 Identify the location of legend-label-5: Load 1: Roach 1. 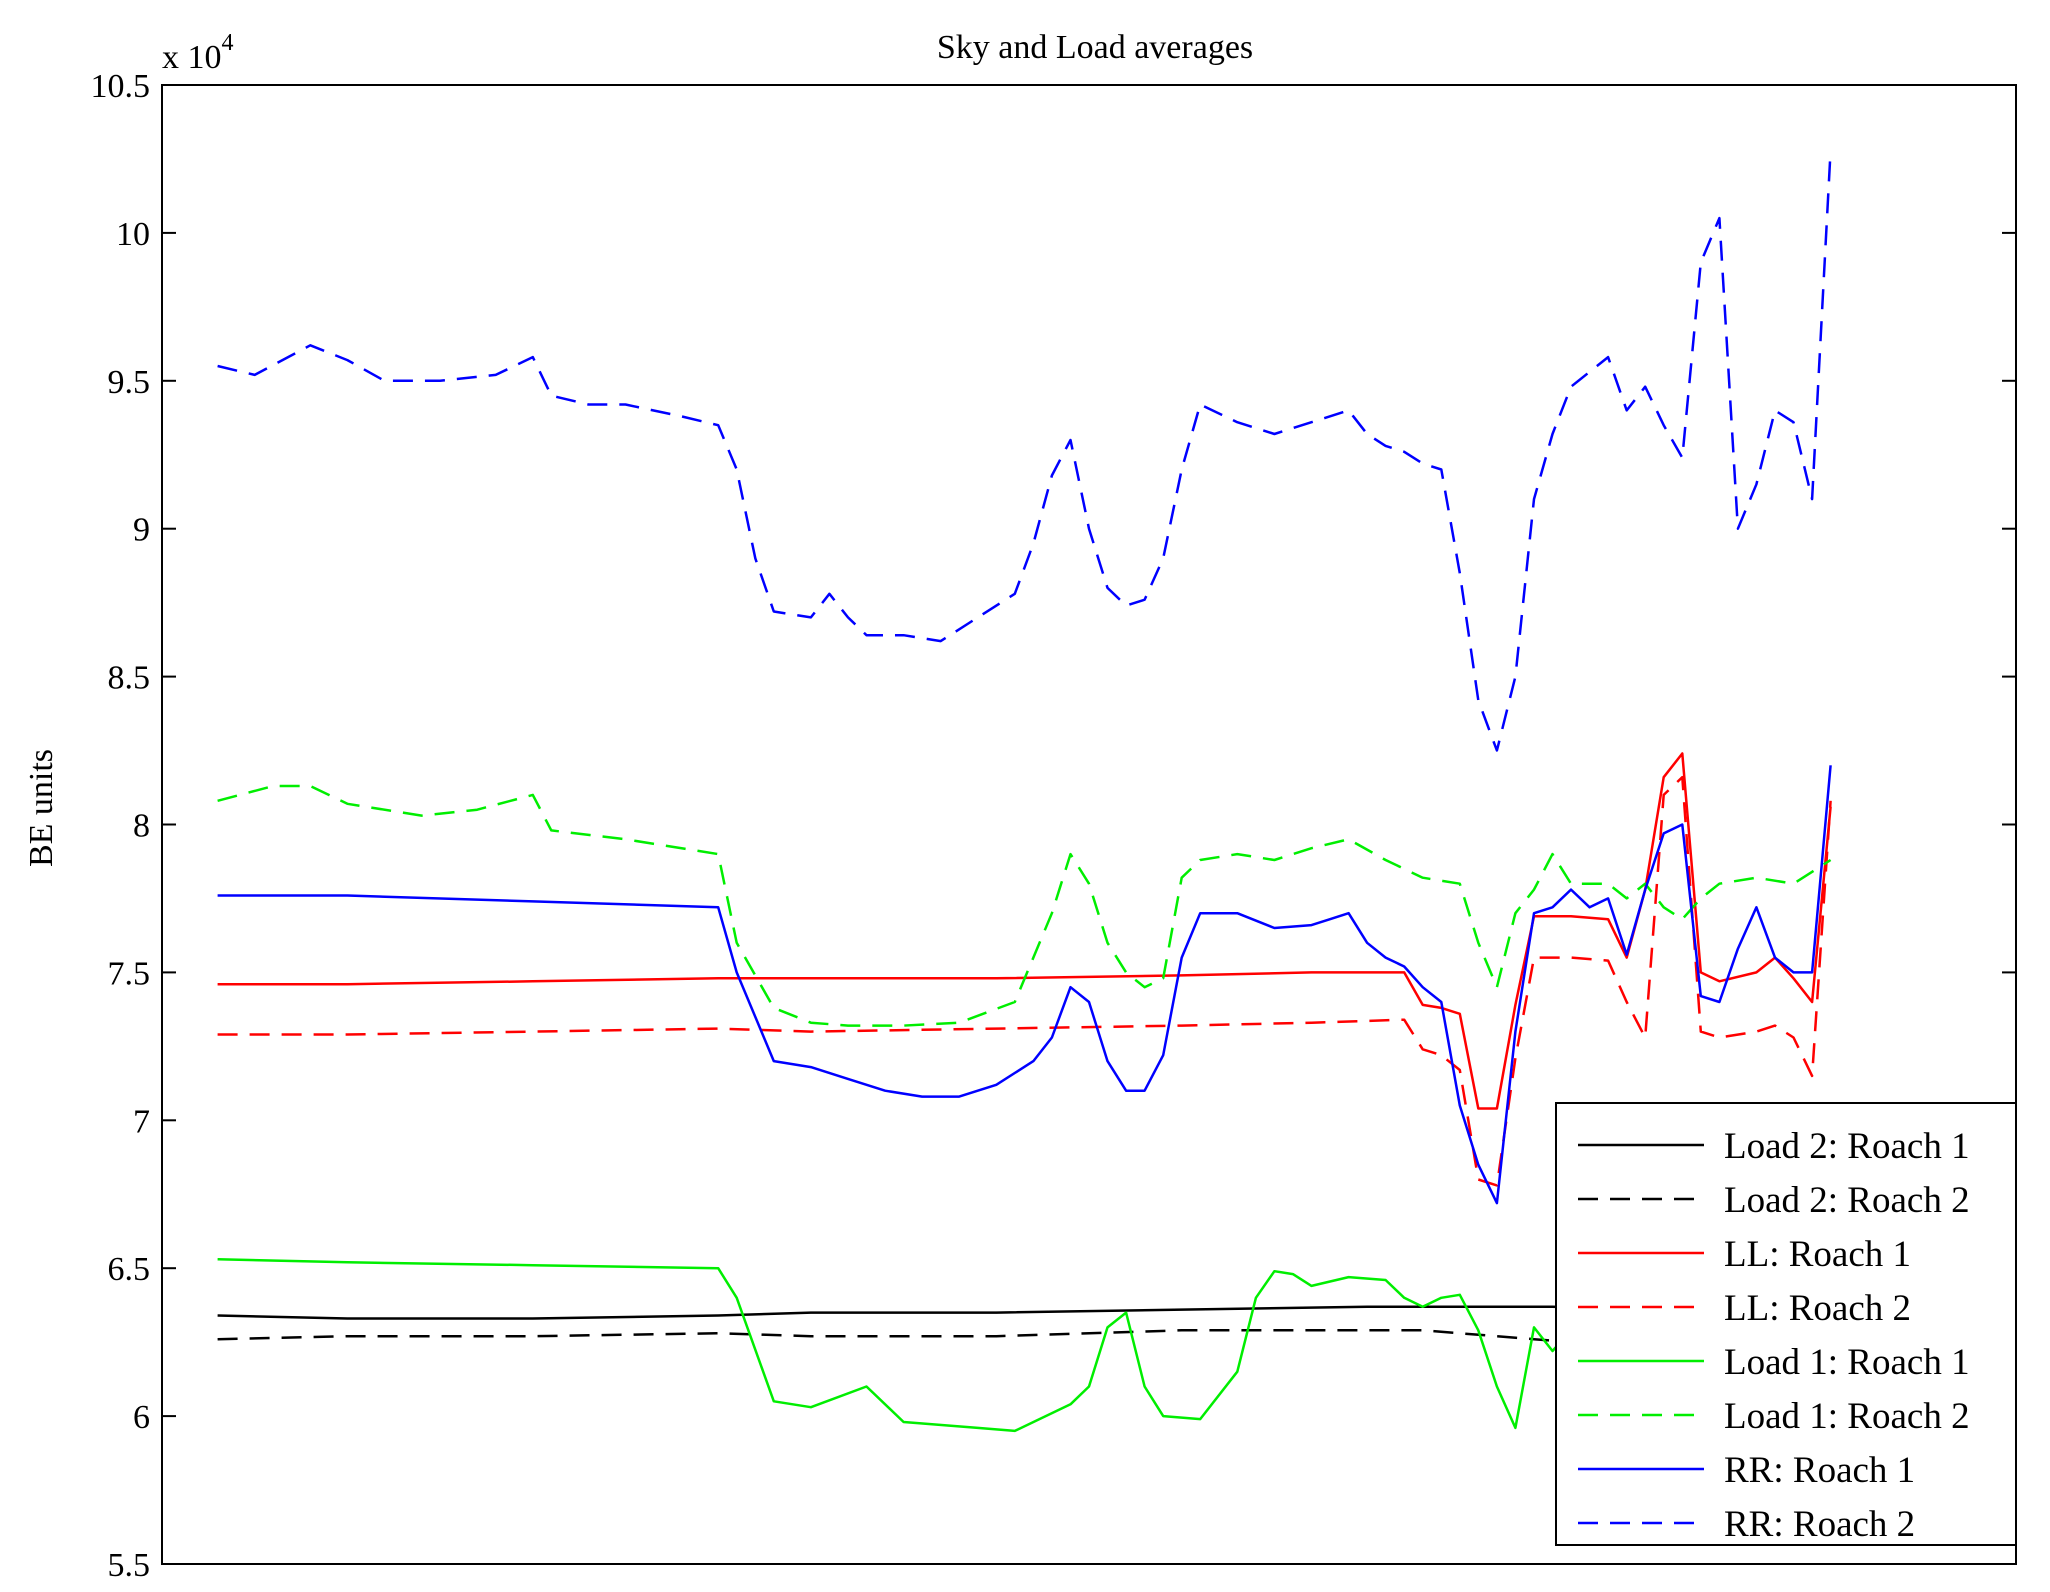
(1847, 1362).